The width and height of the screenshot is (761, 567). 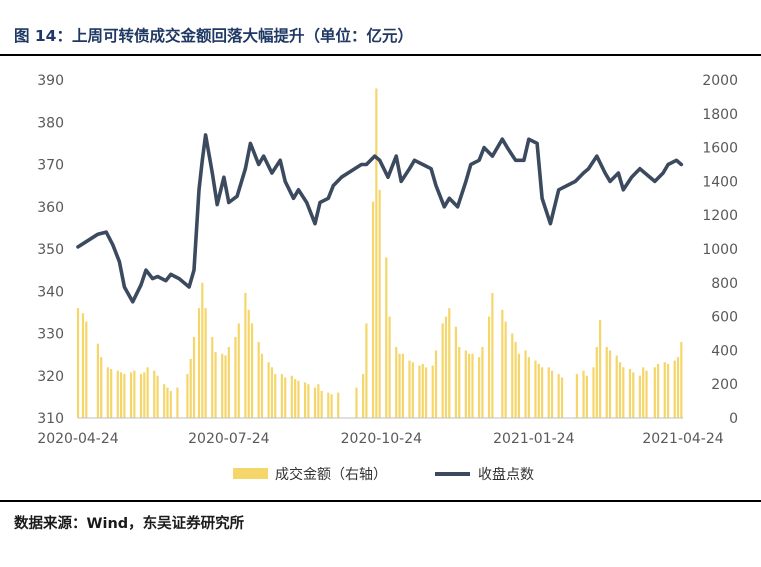 What do you see at coordinates (506, 474) in the screenshot?
I see `legend-label-close: 收盘点数` at bounding box center [506, 474].